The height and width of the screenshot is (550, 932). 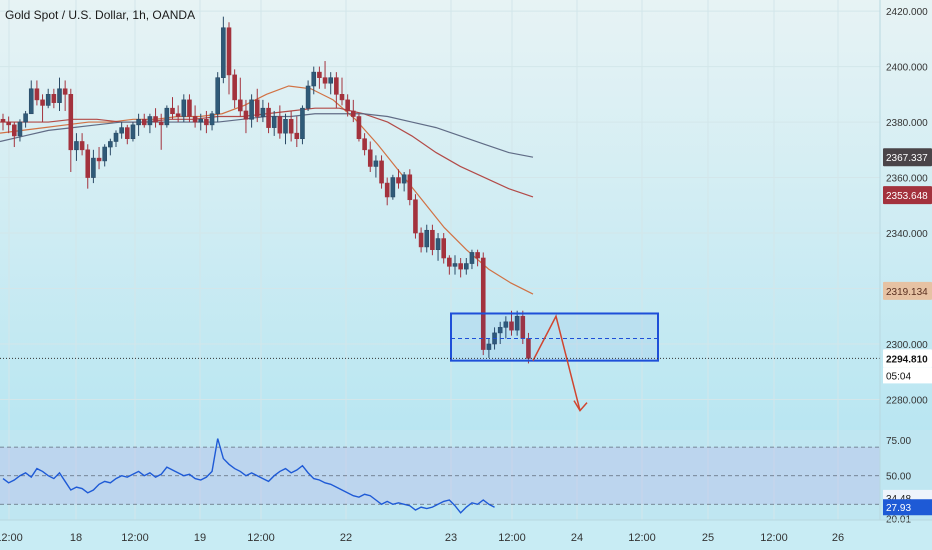 What do you see at coordinates (466, 535) in the screenshot?
I see `time-axis-background` at bounding box center [466, 535].